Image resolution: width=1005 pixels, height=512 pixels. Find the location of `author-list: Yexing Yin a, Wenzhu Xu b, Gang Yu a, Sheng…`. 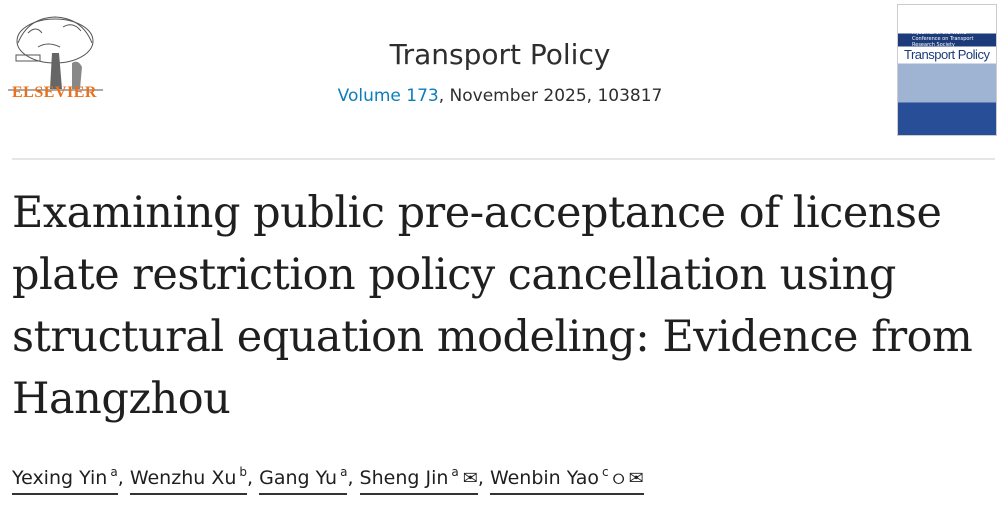

author-list: Yexing Yin a, Wenzhu Xu b, Gang Yu a, Sheng… is located at coordinates (328, 480).